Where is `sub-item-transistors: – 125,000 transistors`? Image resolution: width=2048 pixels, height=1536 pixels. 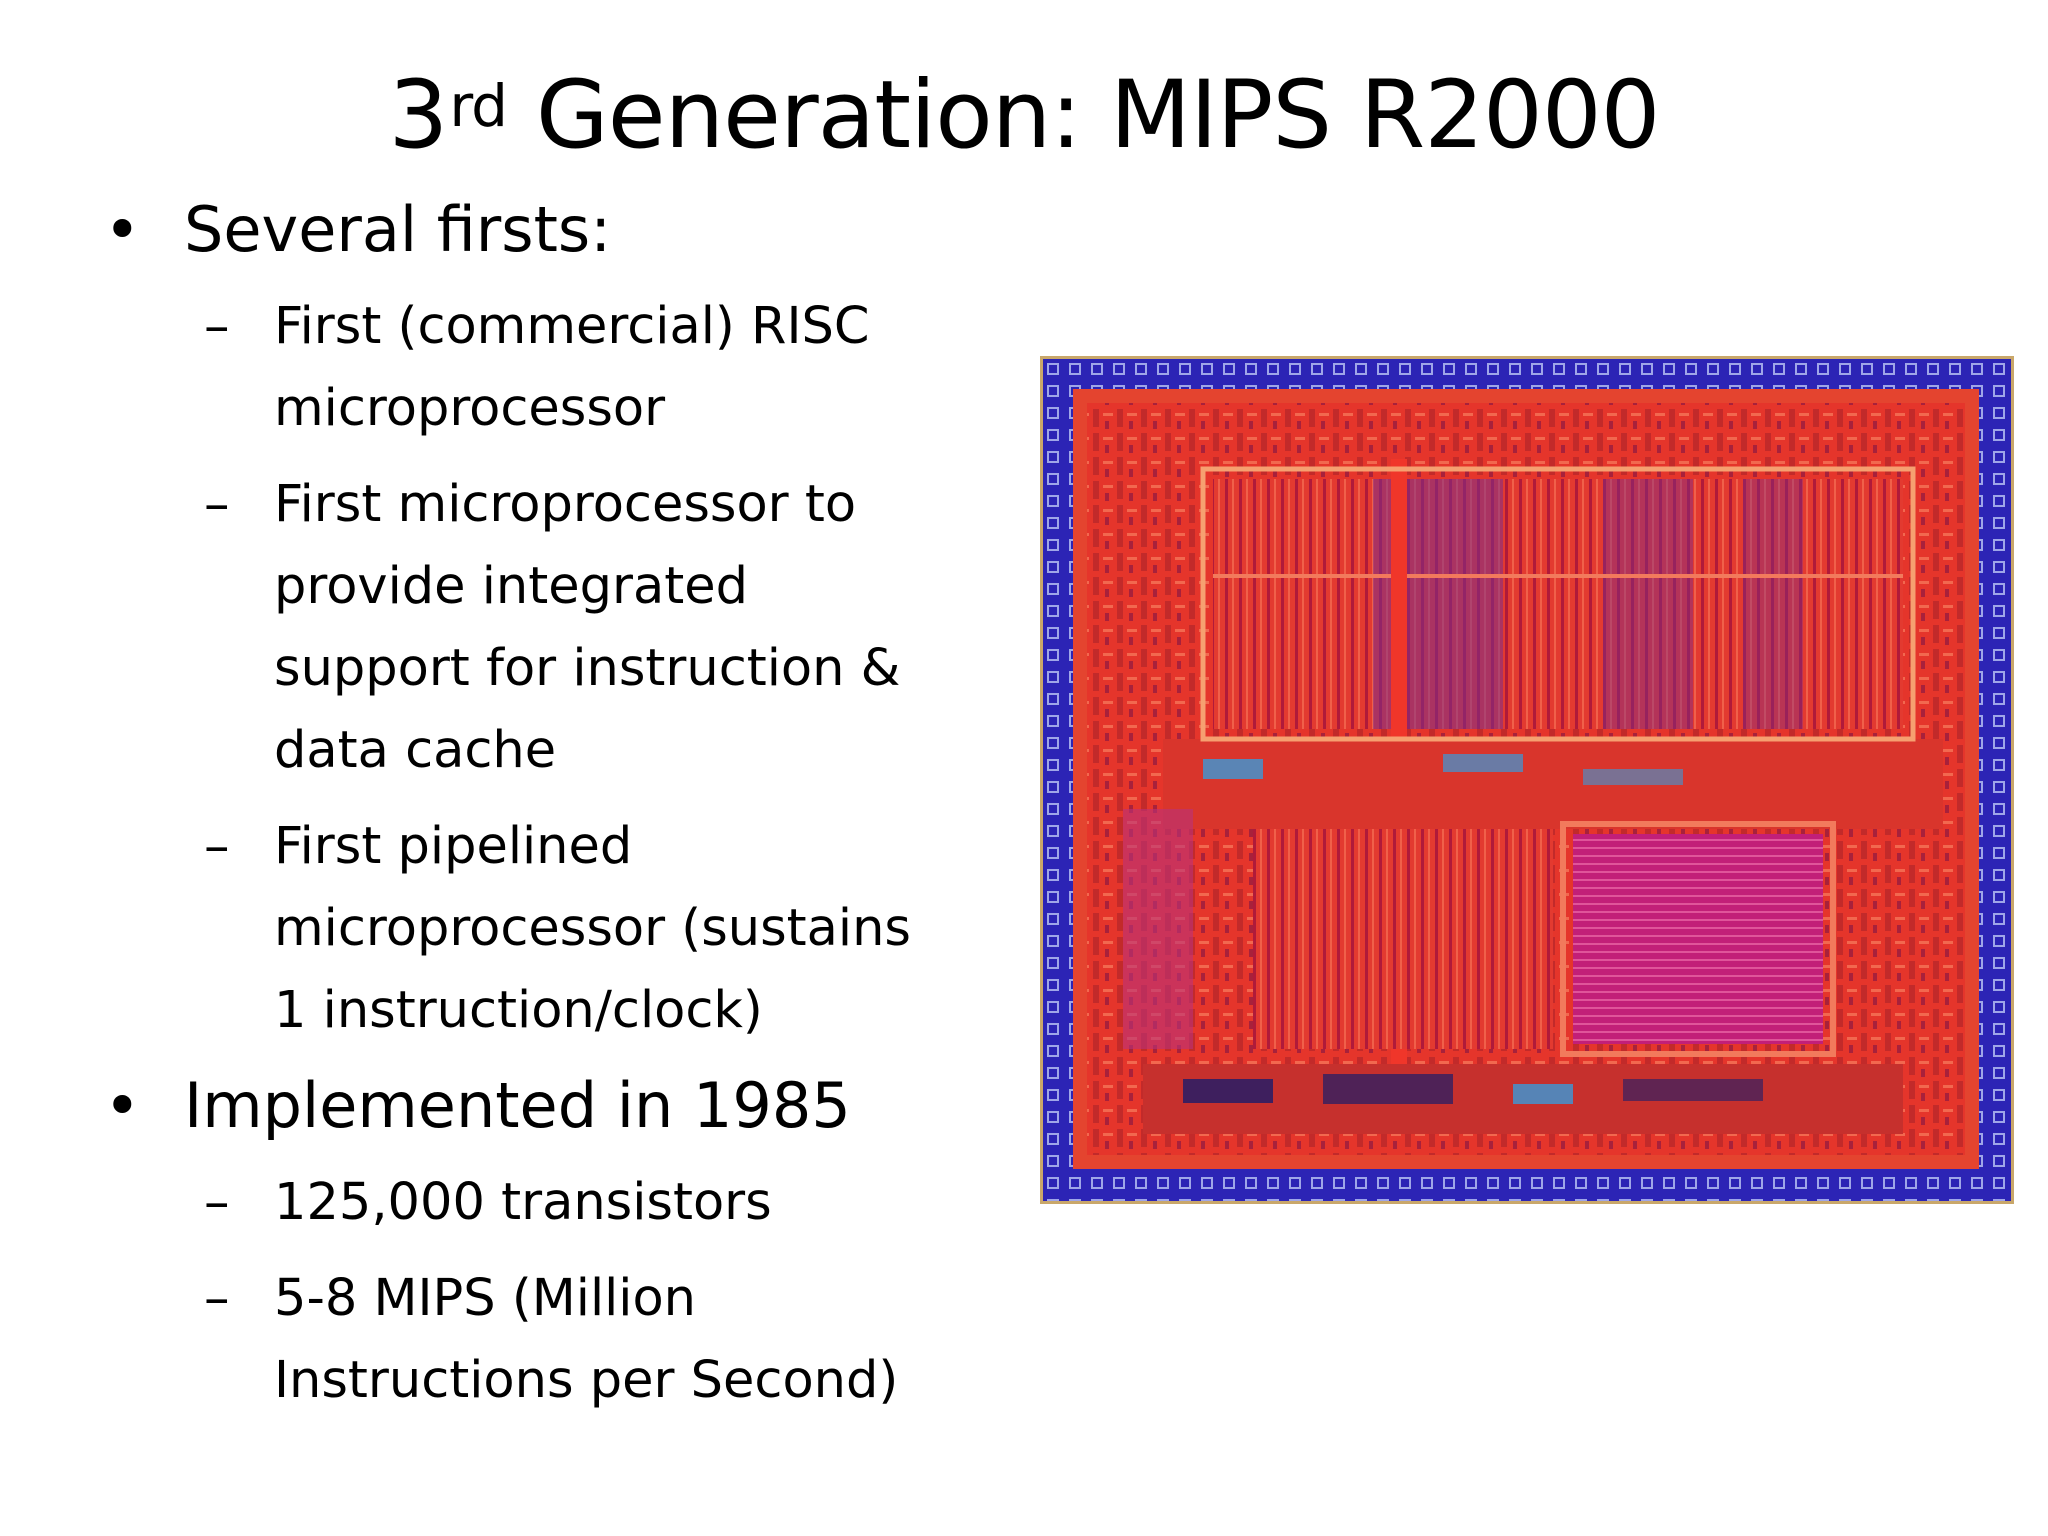
sub-item-transistors: – 125,000 transistors is located at coordinates (589, 1203).